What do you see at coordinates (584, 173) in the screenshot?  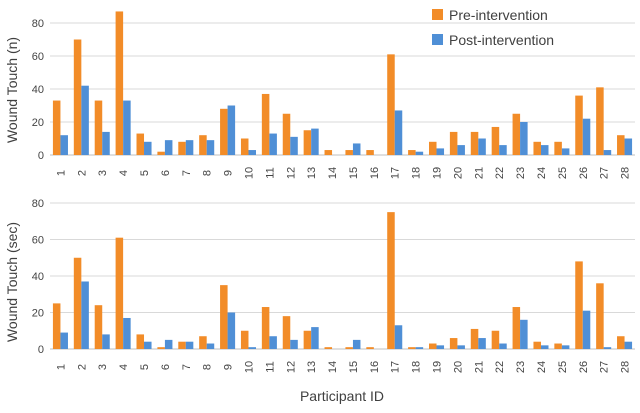 I see `x-tick-label: 26` at bounding box center [584, 173].